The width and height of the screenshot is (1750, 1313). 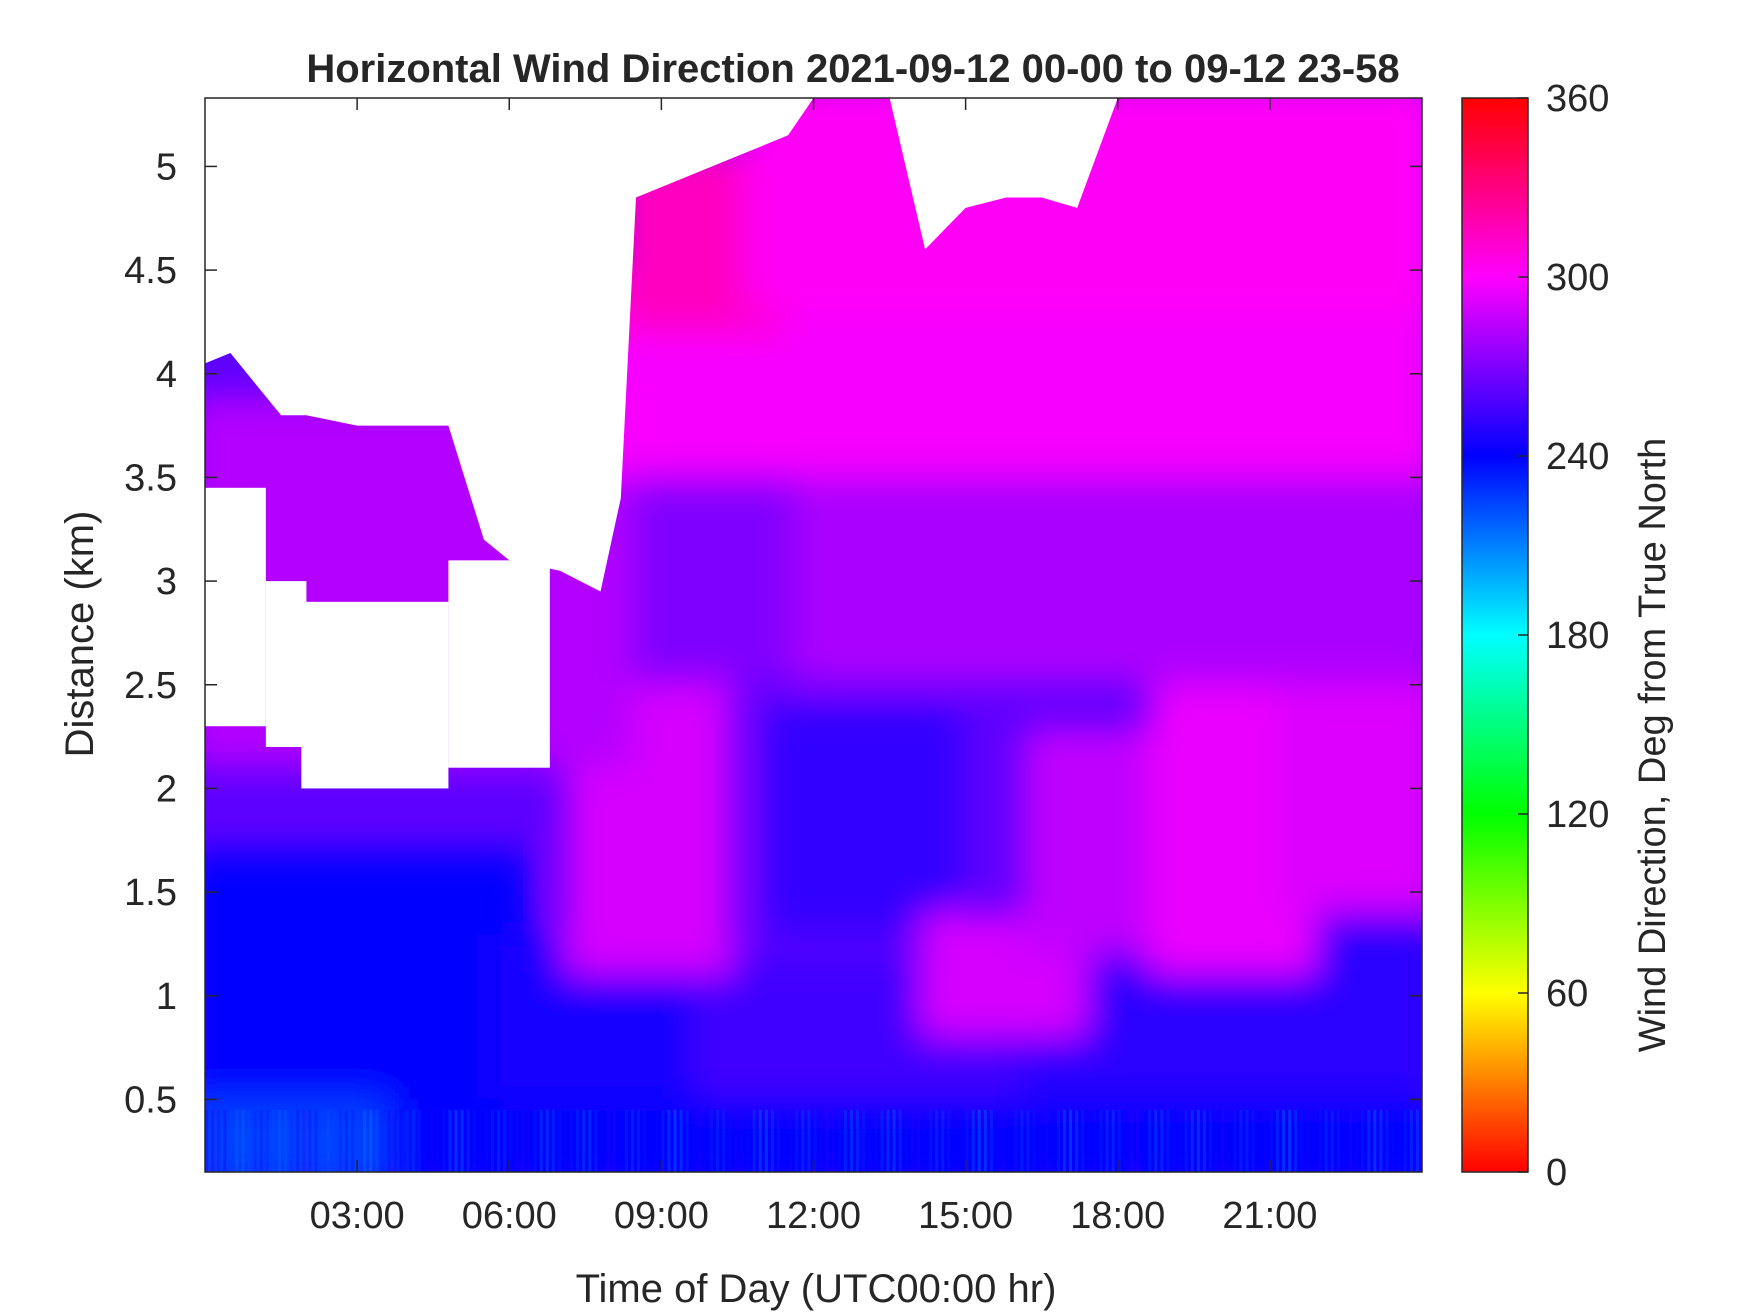 What do you see at coordinates (1577, 815) in the screenshot?
I see `colorbar-tick-label: 120` at bounding box center [1577, 815].